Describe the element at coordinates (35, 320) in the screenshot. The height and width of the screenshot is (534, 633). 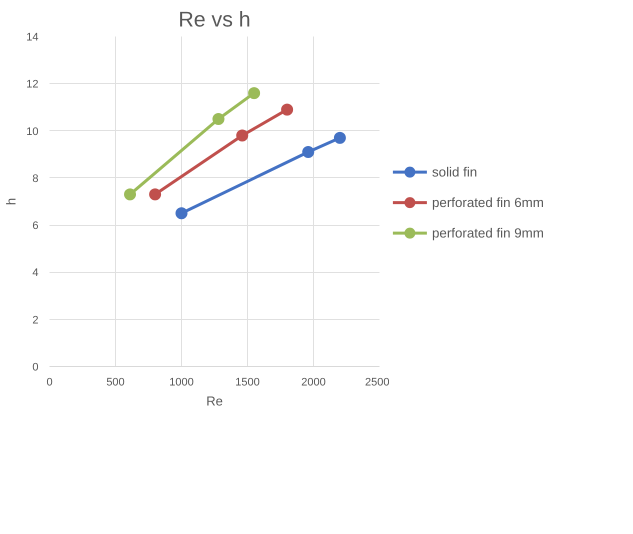
I see `y-tick-label: 2` at that location.